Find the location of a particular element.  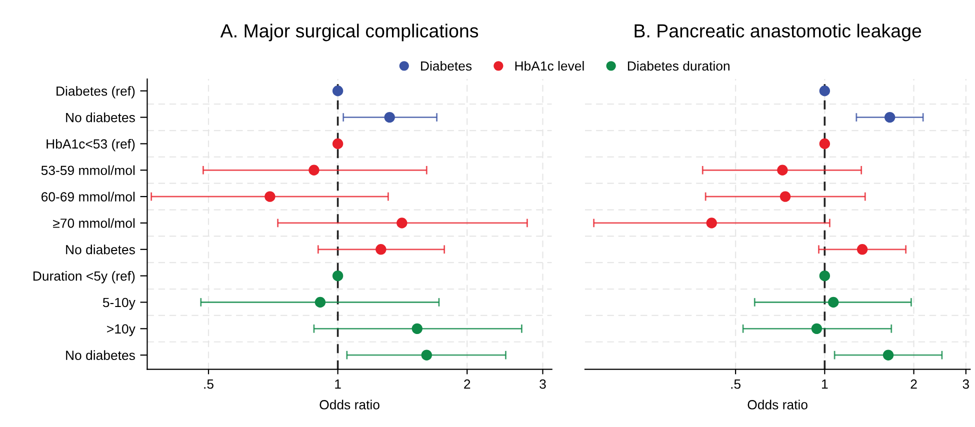

chart-title: A. Major surgical complications is located at coordinates (349, 33).